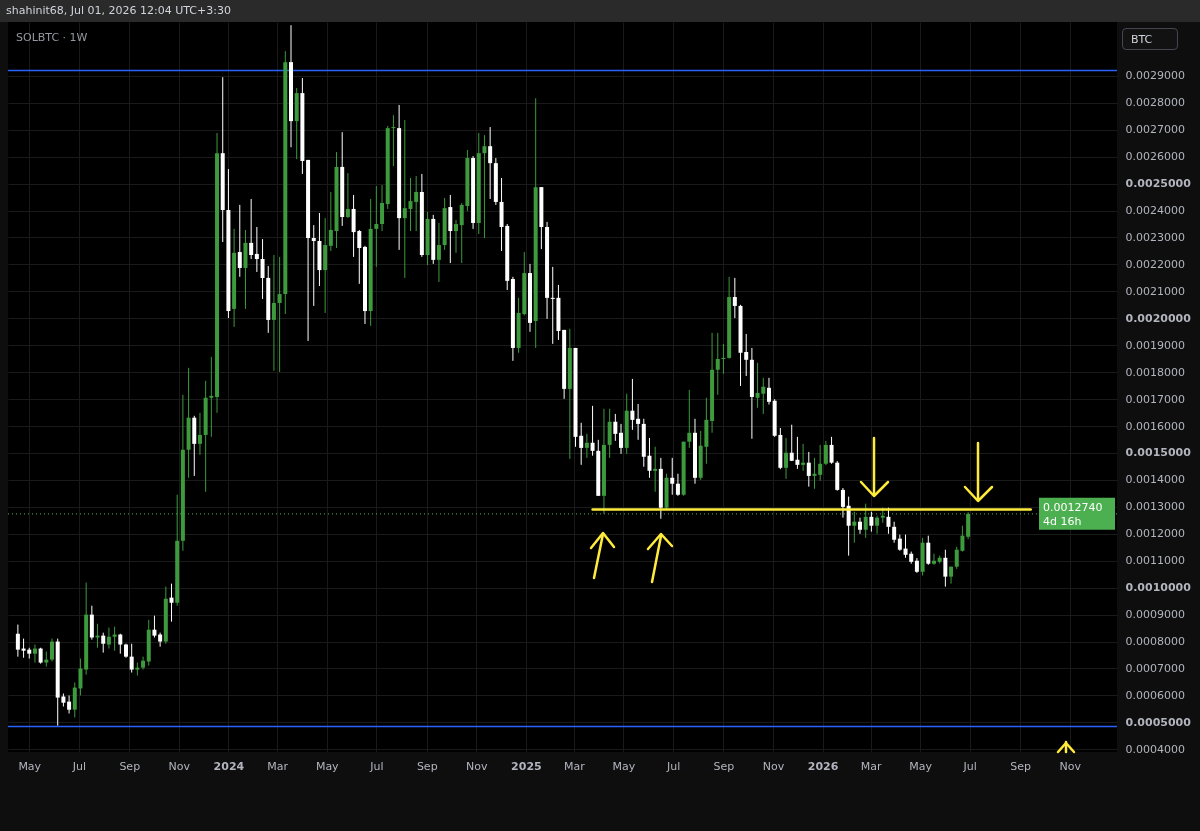 The width and height of the screenshot is (1200, 831). Describe the element at coordinates (1155, 211) in the screenshot. I see `y-tick-label: 0.0024000` at that location.